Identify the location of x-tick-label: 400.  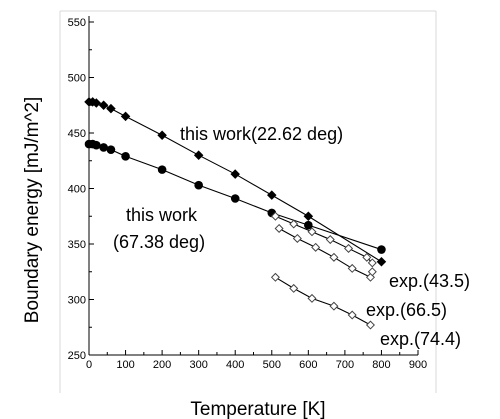
(235, 365).